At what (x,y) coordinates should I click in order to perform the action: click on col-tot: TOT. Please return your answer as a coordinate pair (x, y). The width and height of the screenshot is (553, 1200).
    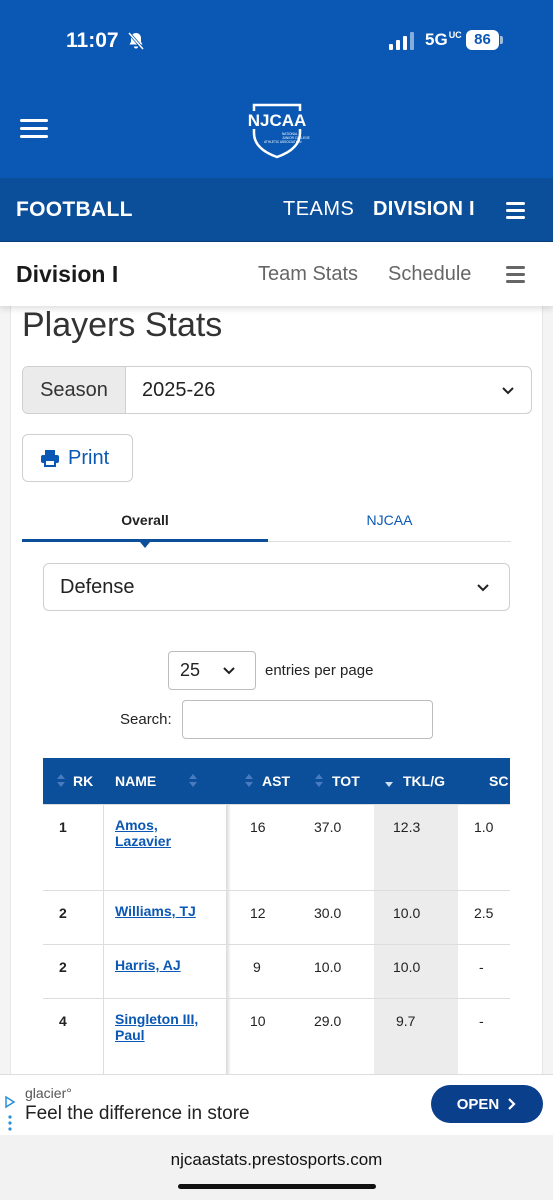
    Looking at the image, I should click on (346, 781).